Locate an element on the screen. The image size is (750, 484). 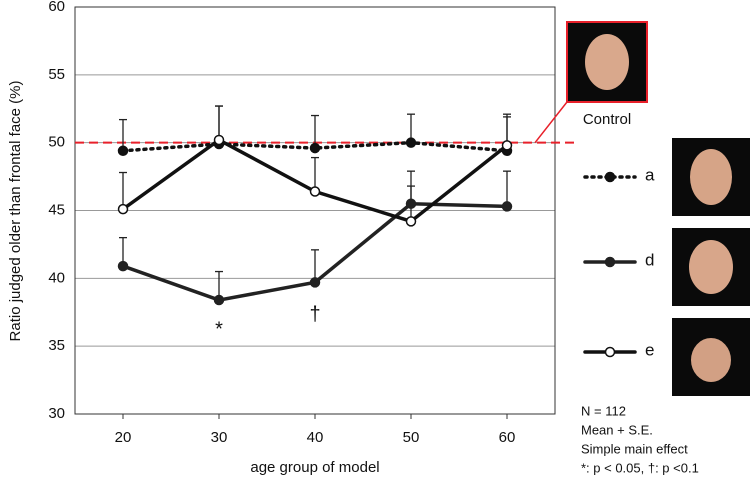
note: Simple main effect is located at coordinates (634, 448).